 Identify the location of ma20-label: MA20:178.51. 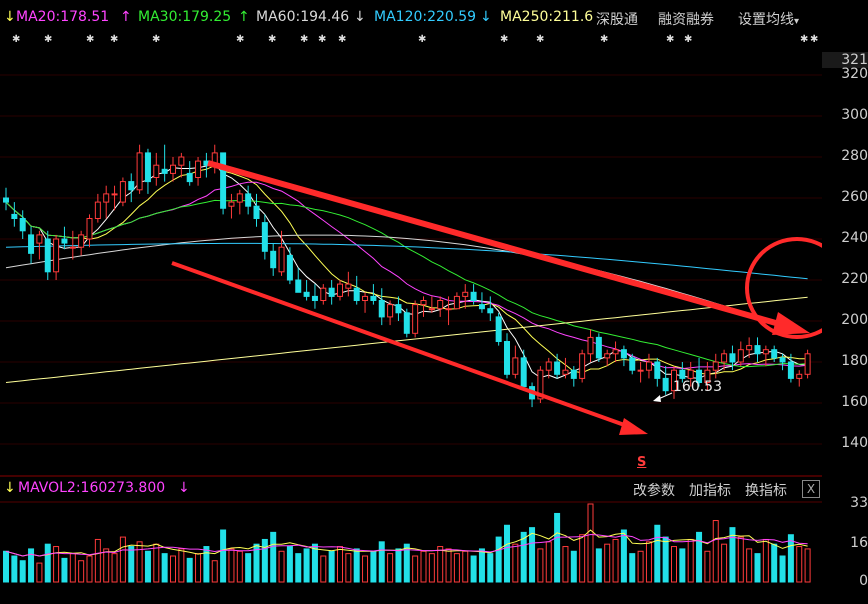
(63, 17).